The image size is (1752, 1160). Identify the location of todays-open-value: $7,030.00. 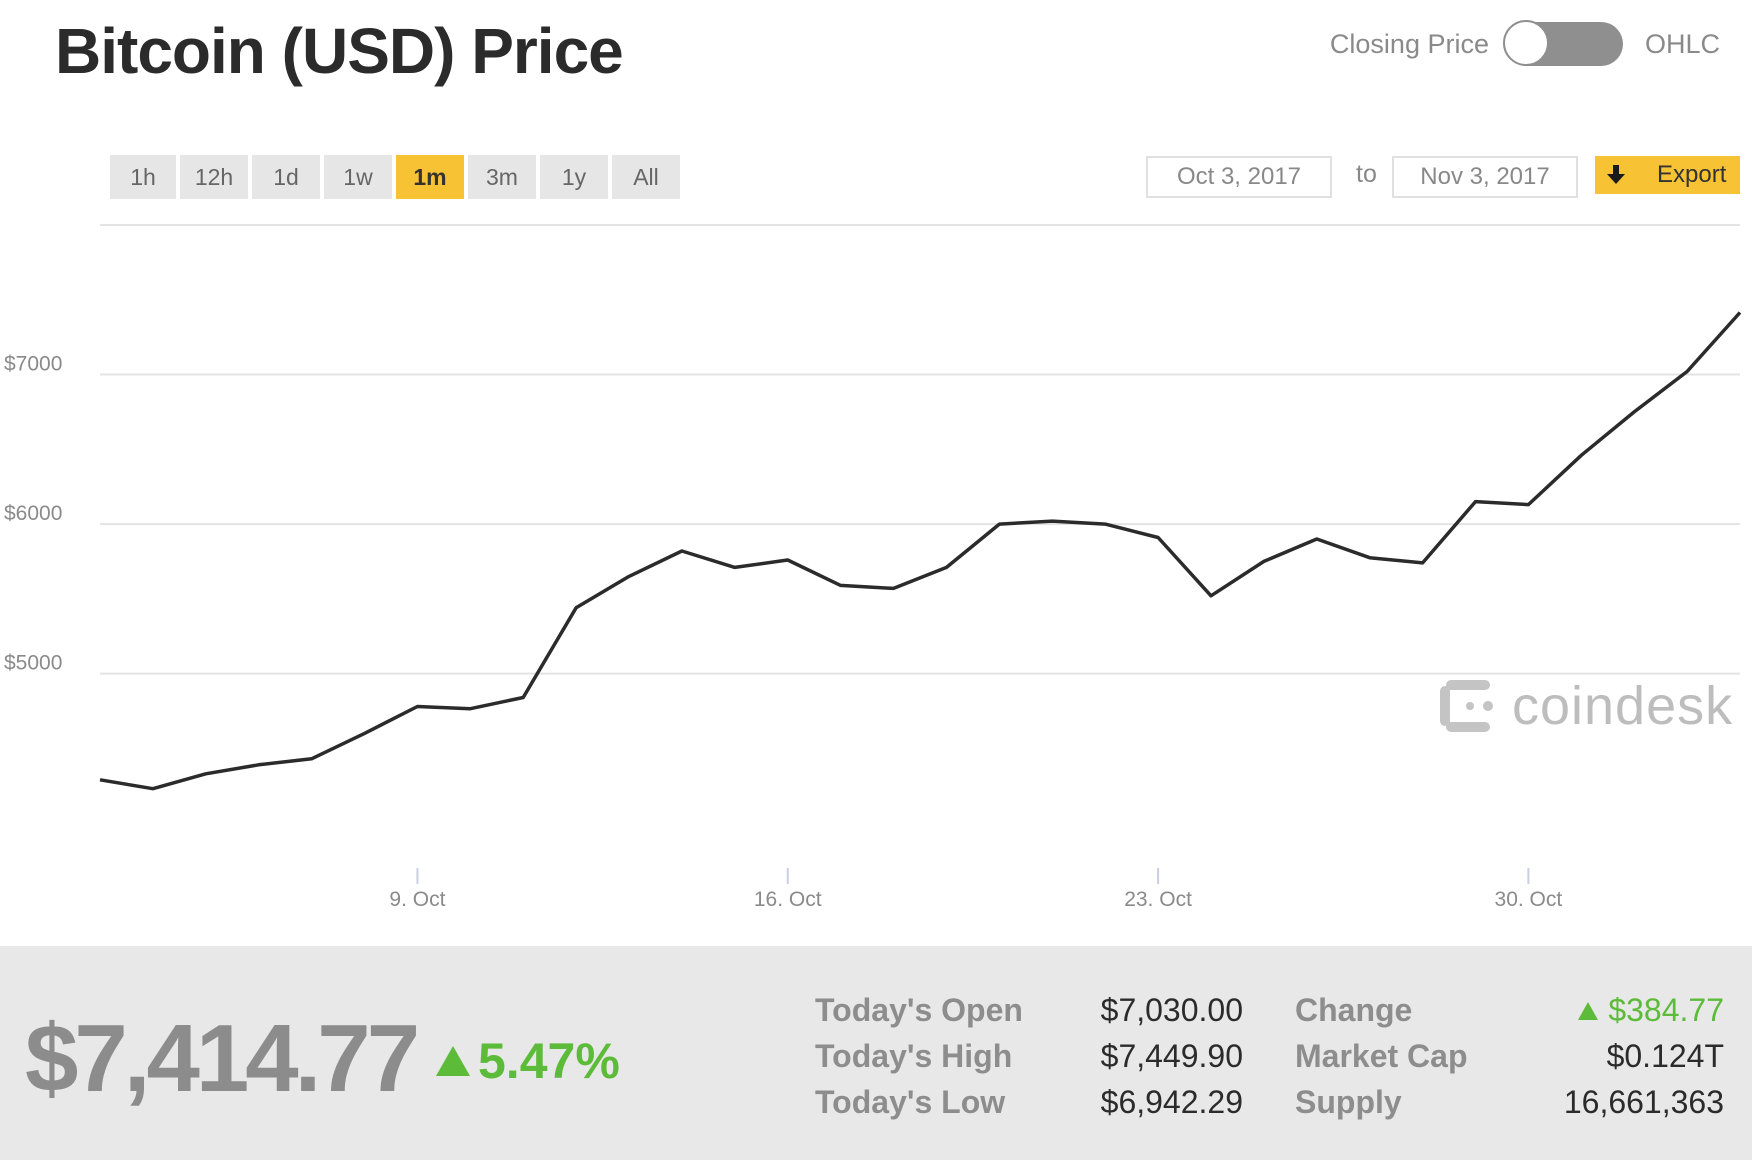
(1171, 1010).